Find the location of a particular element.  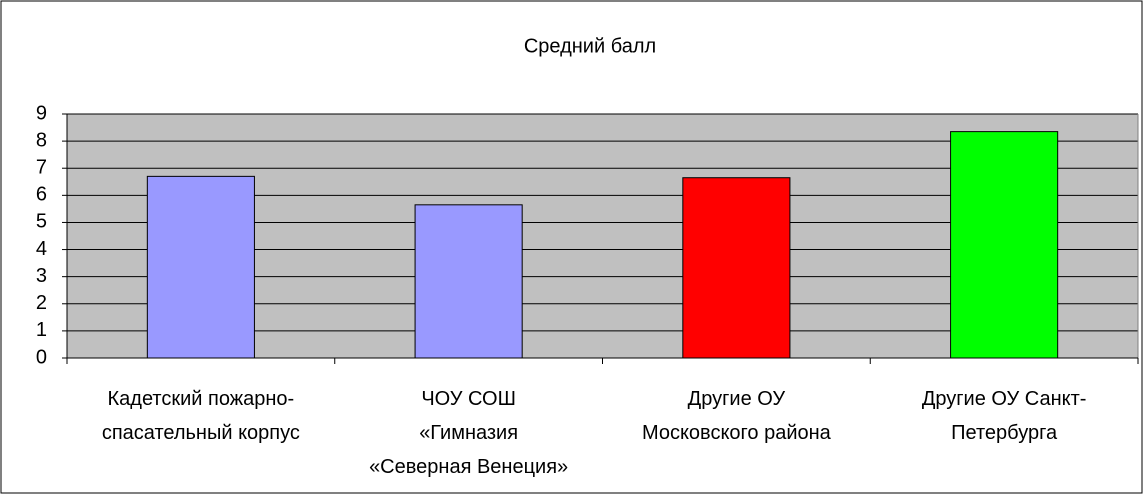

y-tick-label: 7 is located at coordinates (41, 168).